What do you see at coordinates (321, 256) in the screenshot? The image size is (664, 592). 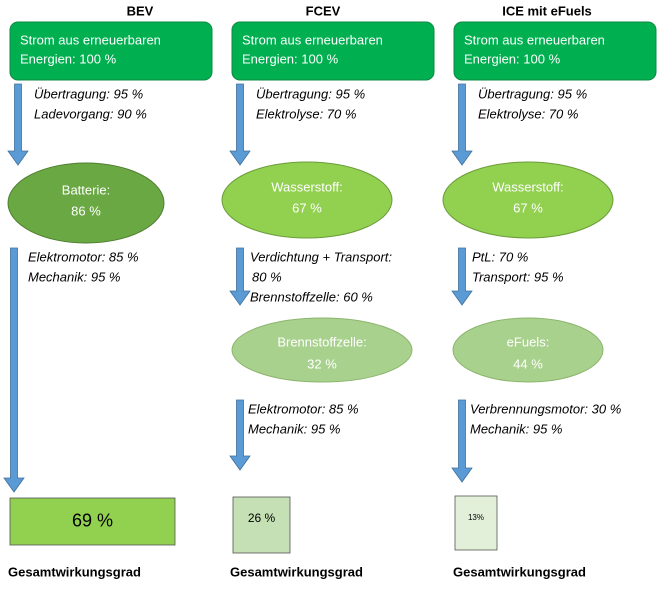 I see `step-label: Verdichtung + Transport:` at bounding box center [321, 256].